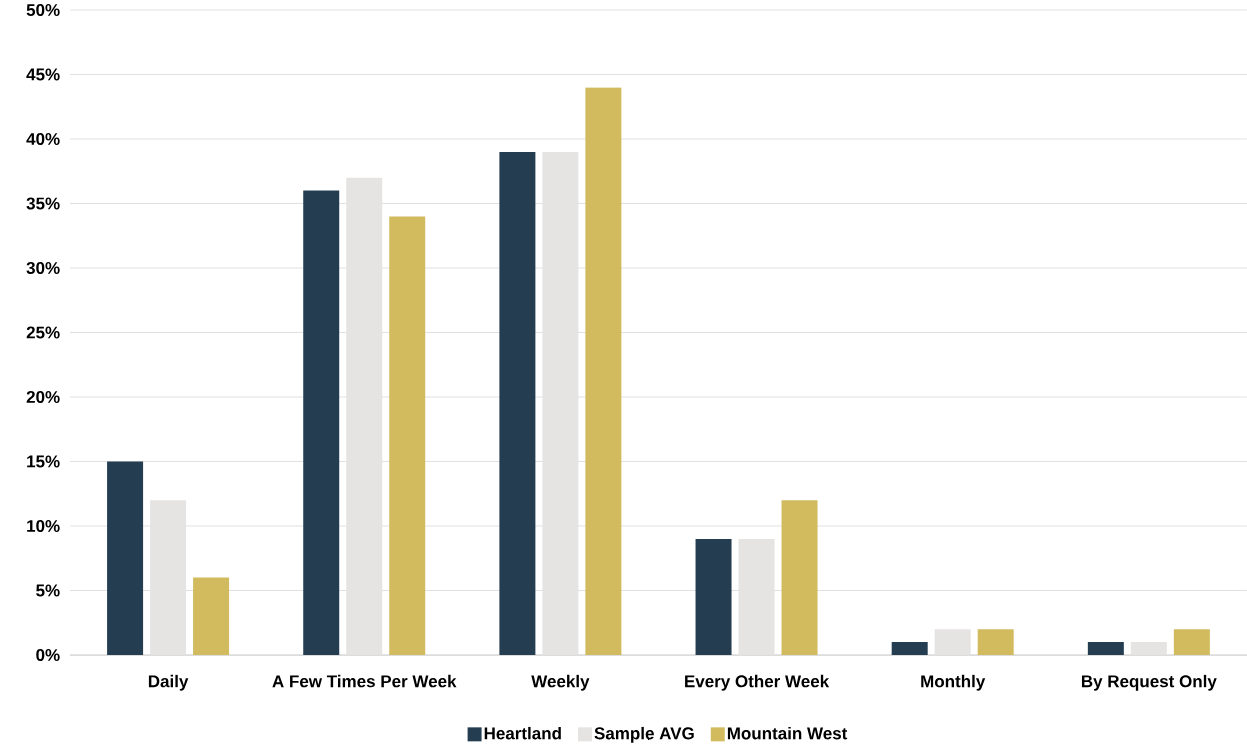 The height and width of the screenshot is (751, 1247). What do you see at coordinates (644, 734) in the screenshot?
I see `legend-label: Sample AVG` at bounding box center [644, 734].